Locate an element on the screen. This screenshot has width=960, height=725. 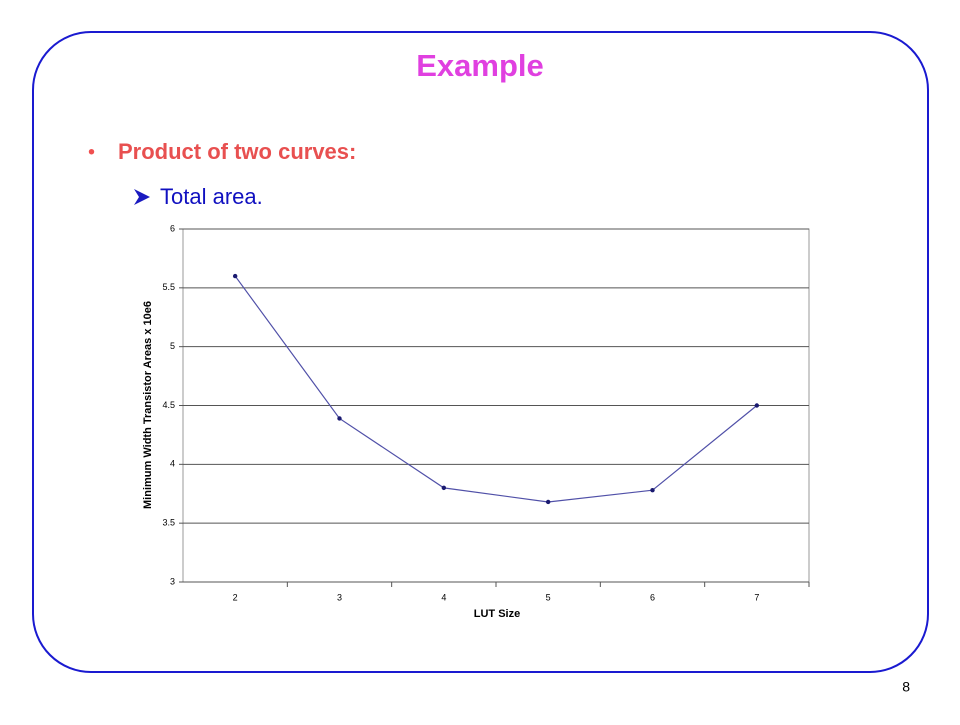
y-tick-label: 5 is located at coordinates (172, 346).